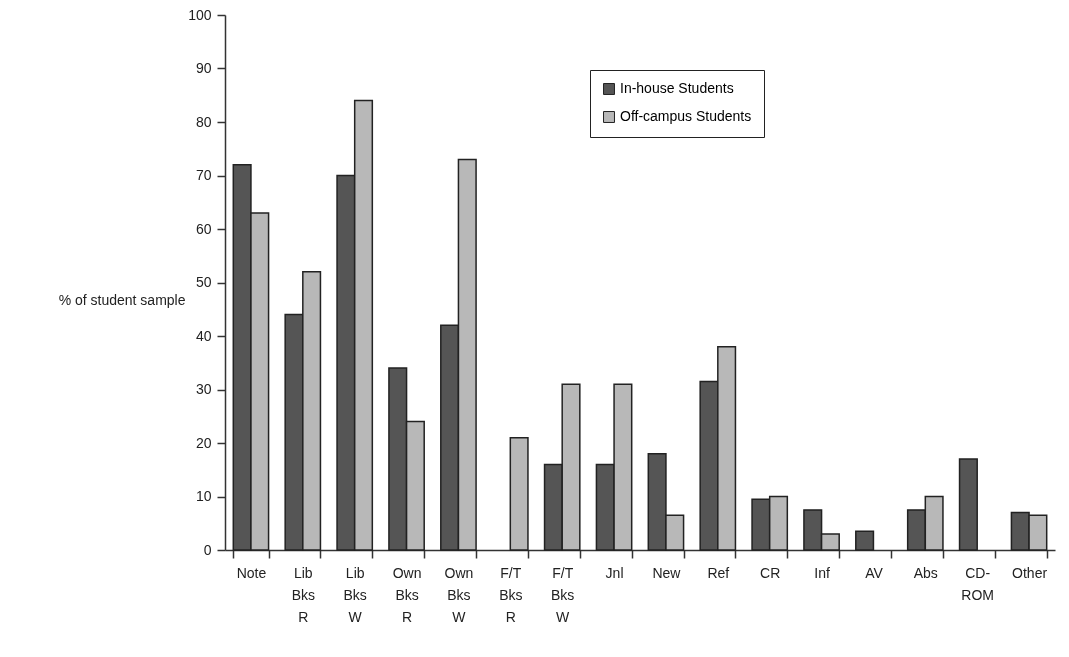  Describe the element at coordinates (203, 496) in the screenshot. I see `y-tick-label: 10` at that location.